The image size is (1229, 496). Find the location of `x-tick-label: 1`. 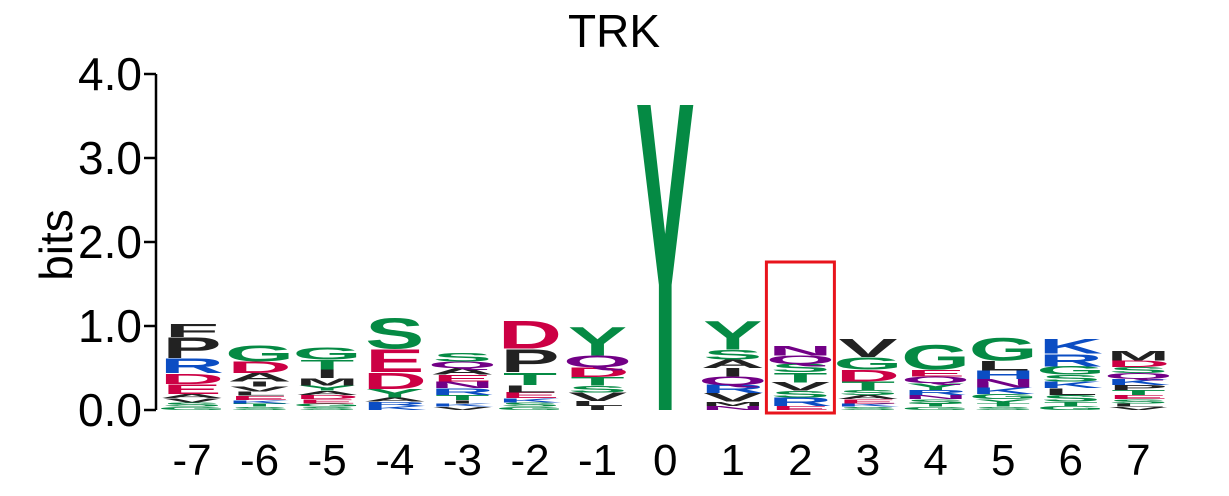

x-tick-label: 1 is located at coordinates (733, 460).